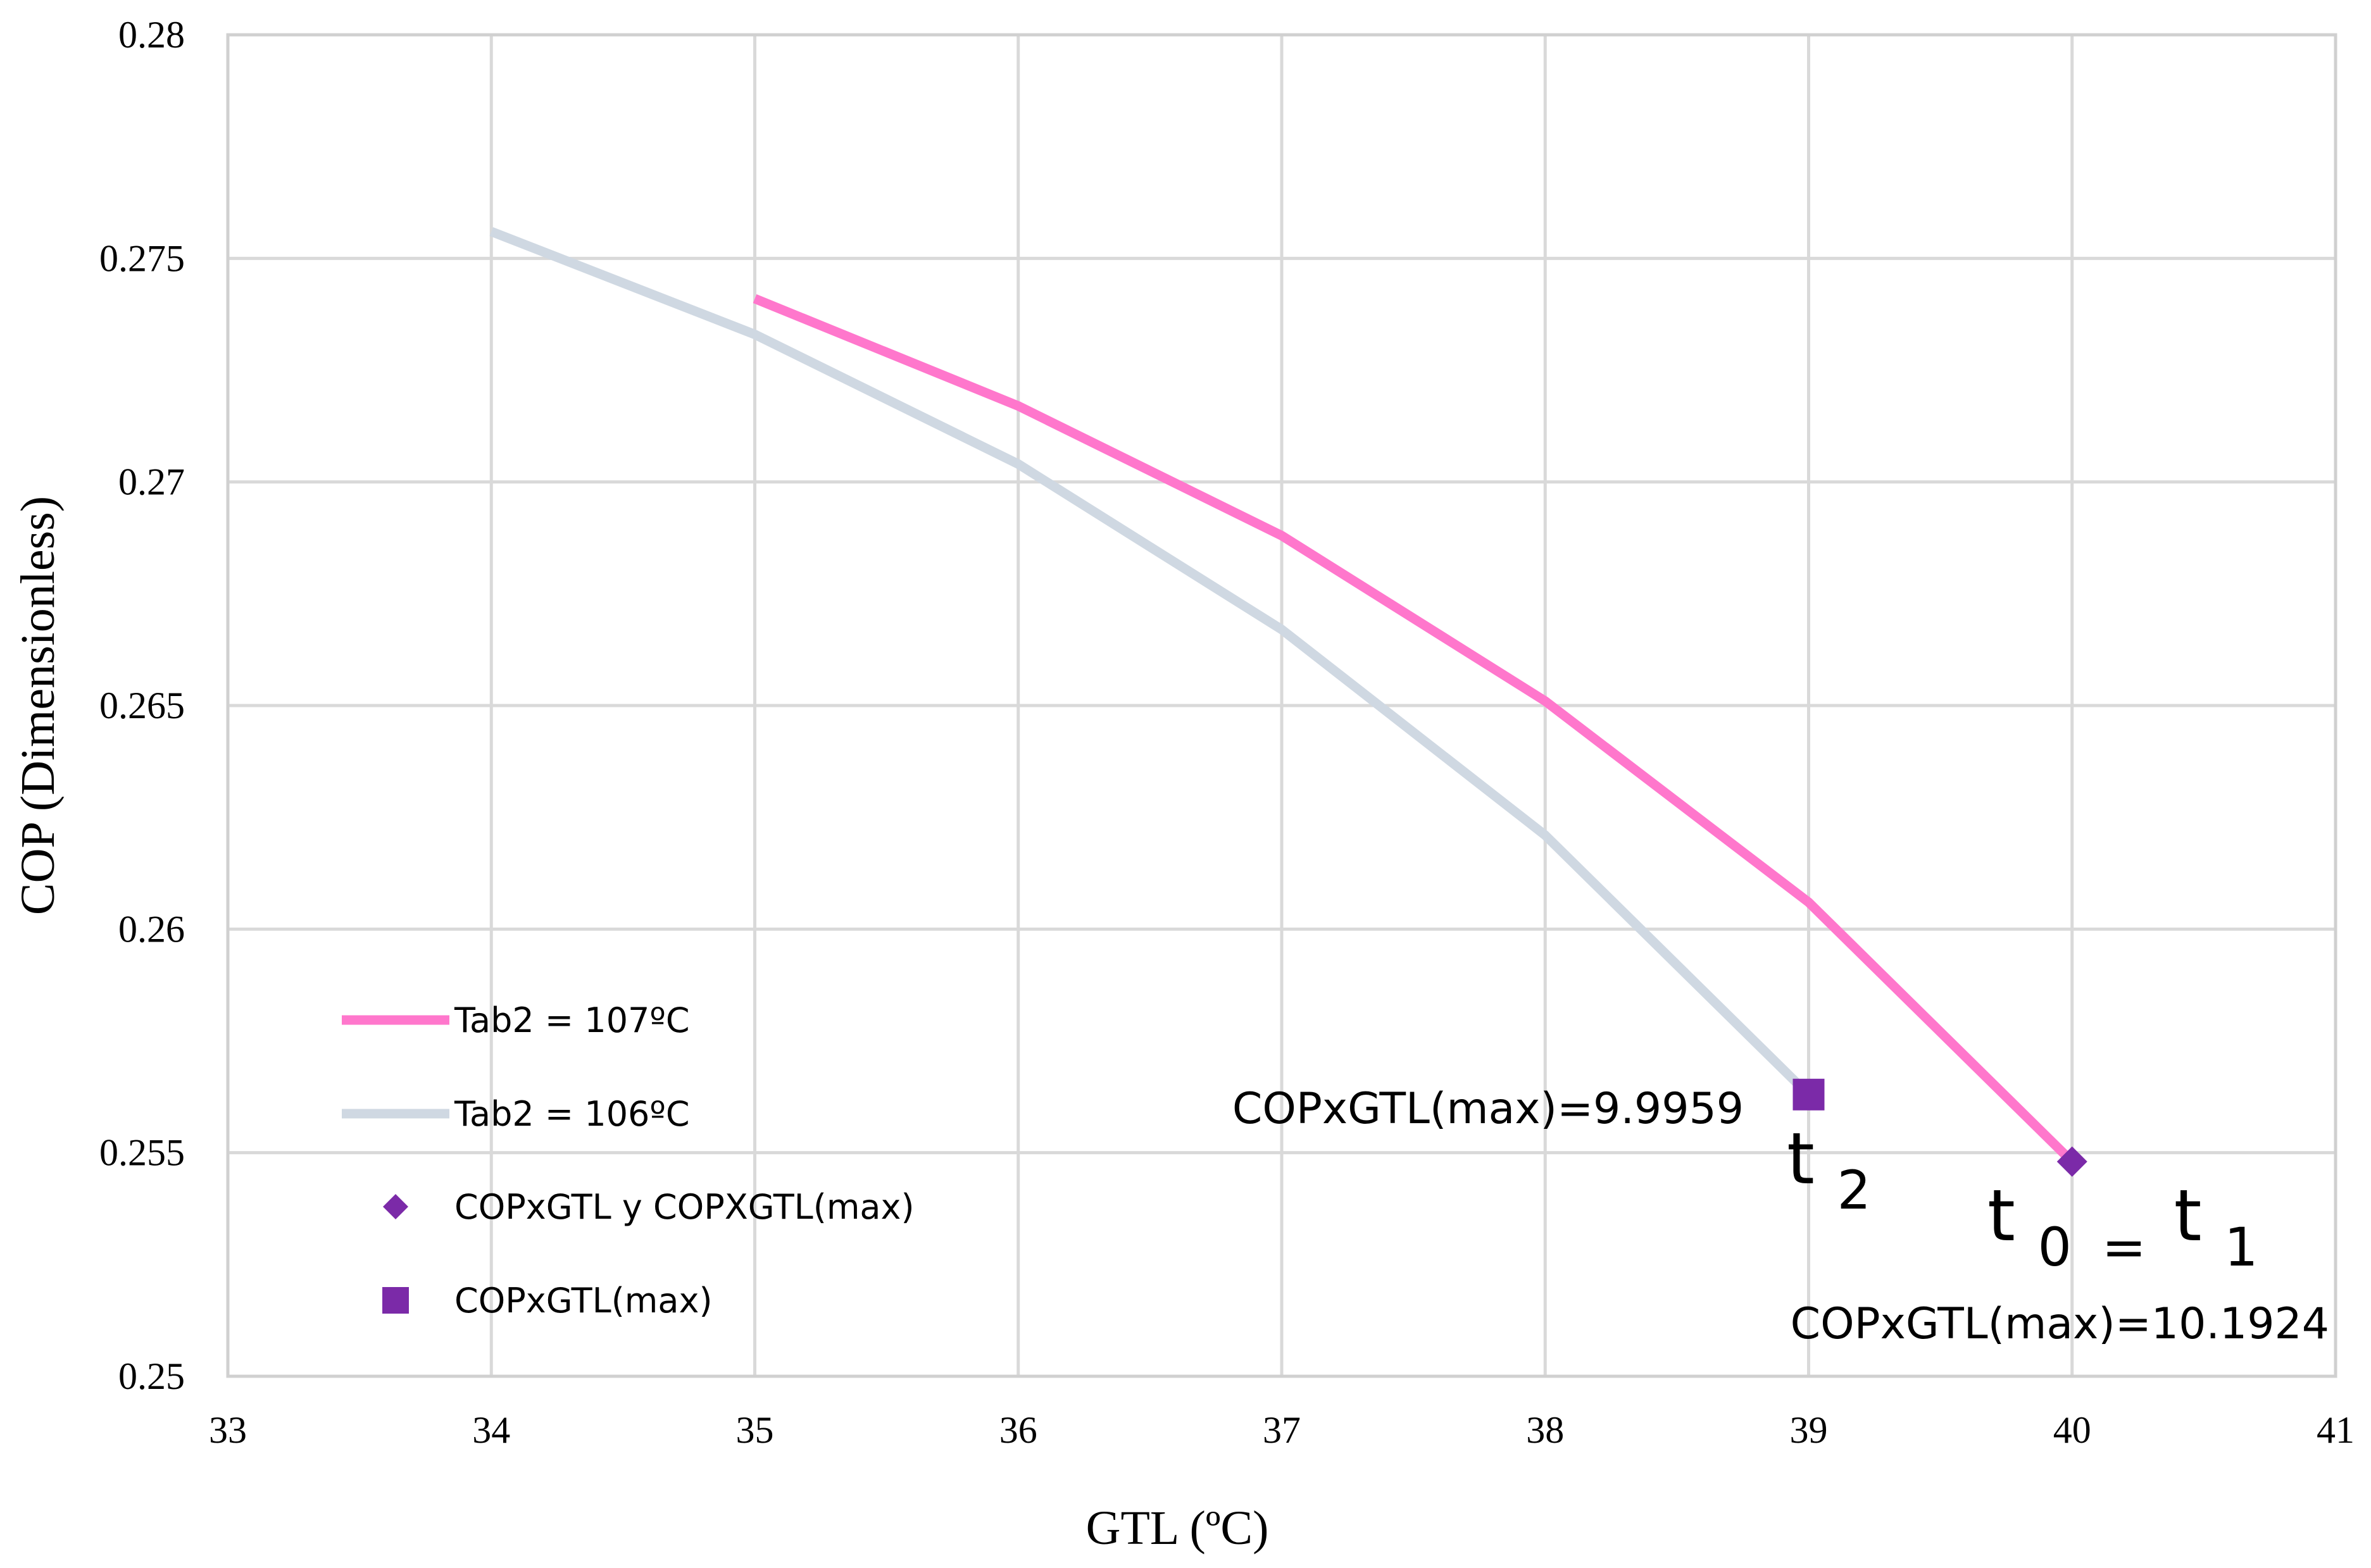  Describe the element at coordinates (151, 35) in the screenshot. I see `y-tick-label: 0.28` at that location.